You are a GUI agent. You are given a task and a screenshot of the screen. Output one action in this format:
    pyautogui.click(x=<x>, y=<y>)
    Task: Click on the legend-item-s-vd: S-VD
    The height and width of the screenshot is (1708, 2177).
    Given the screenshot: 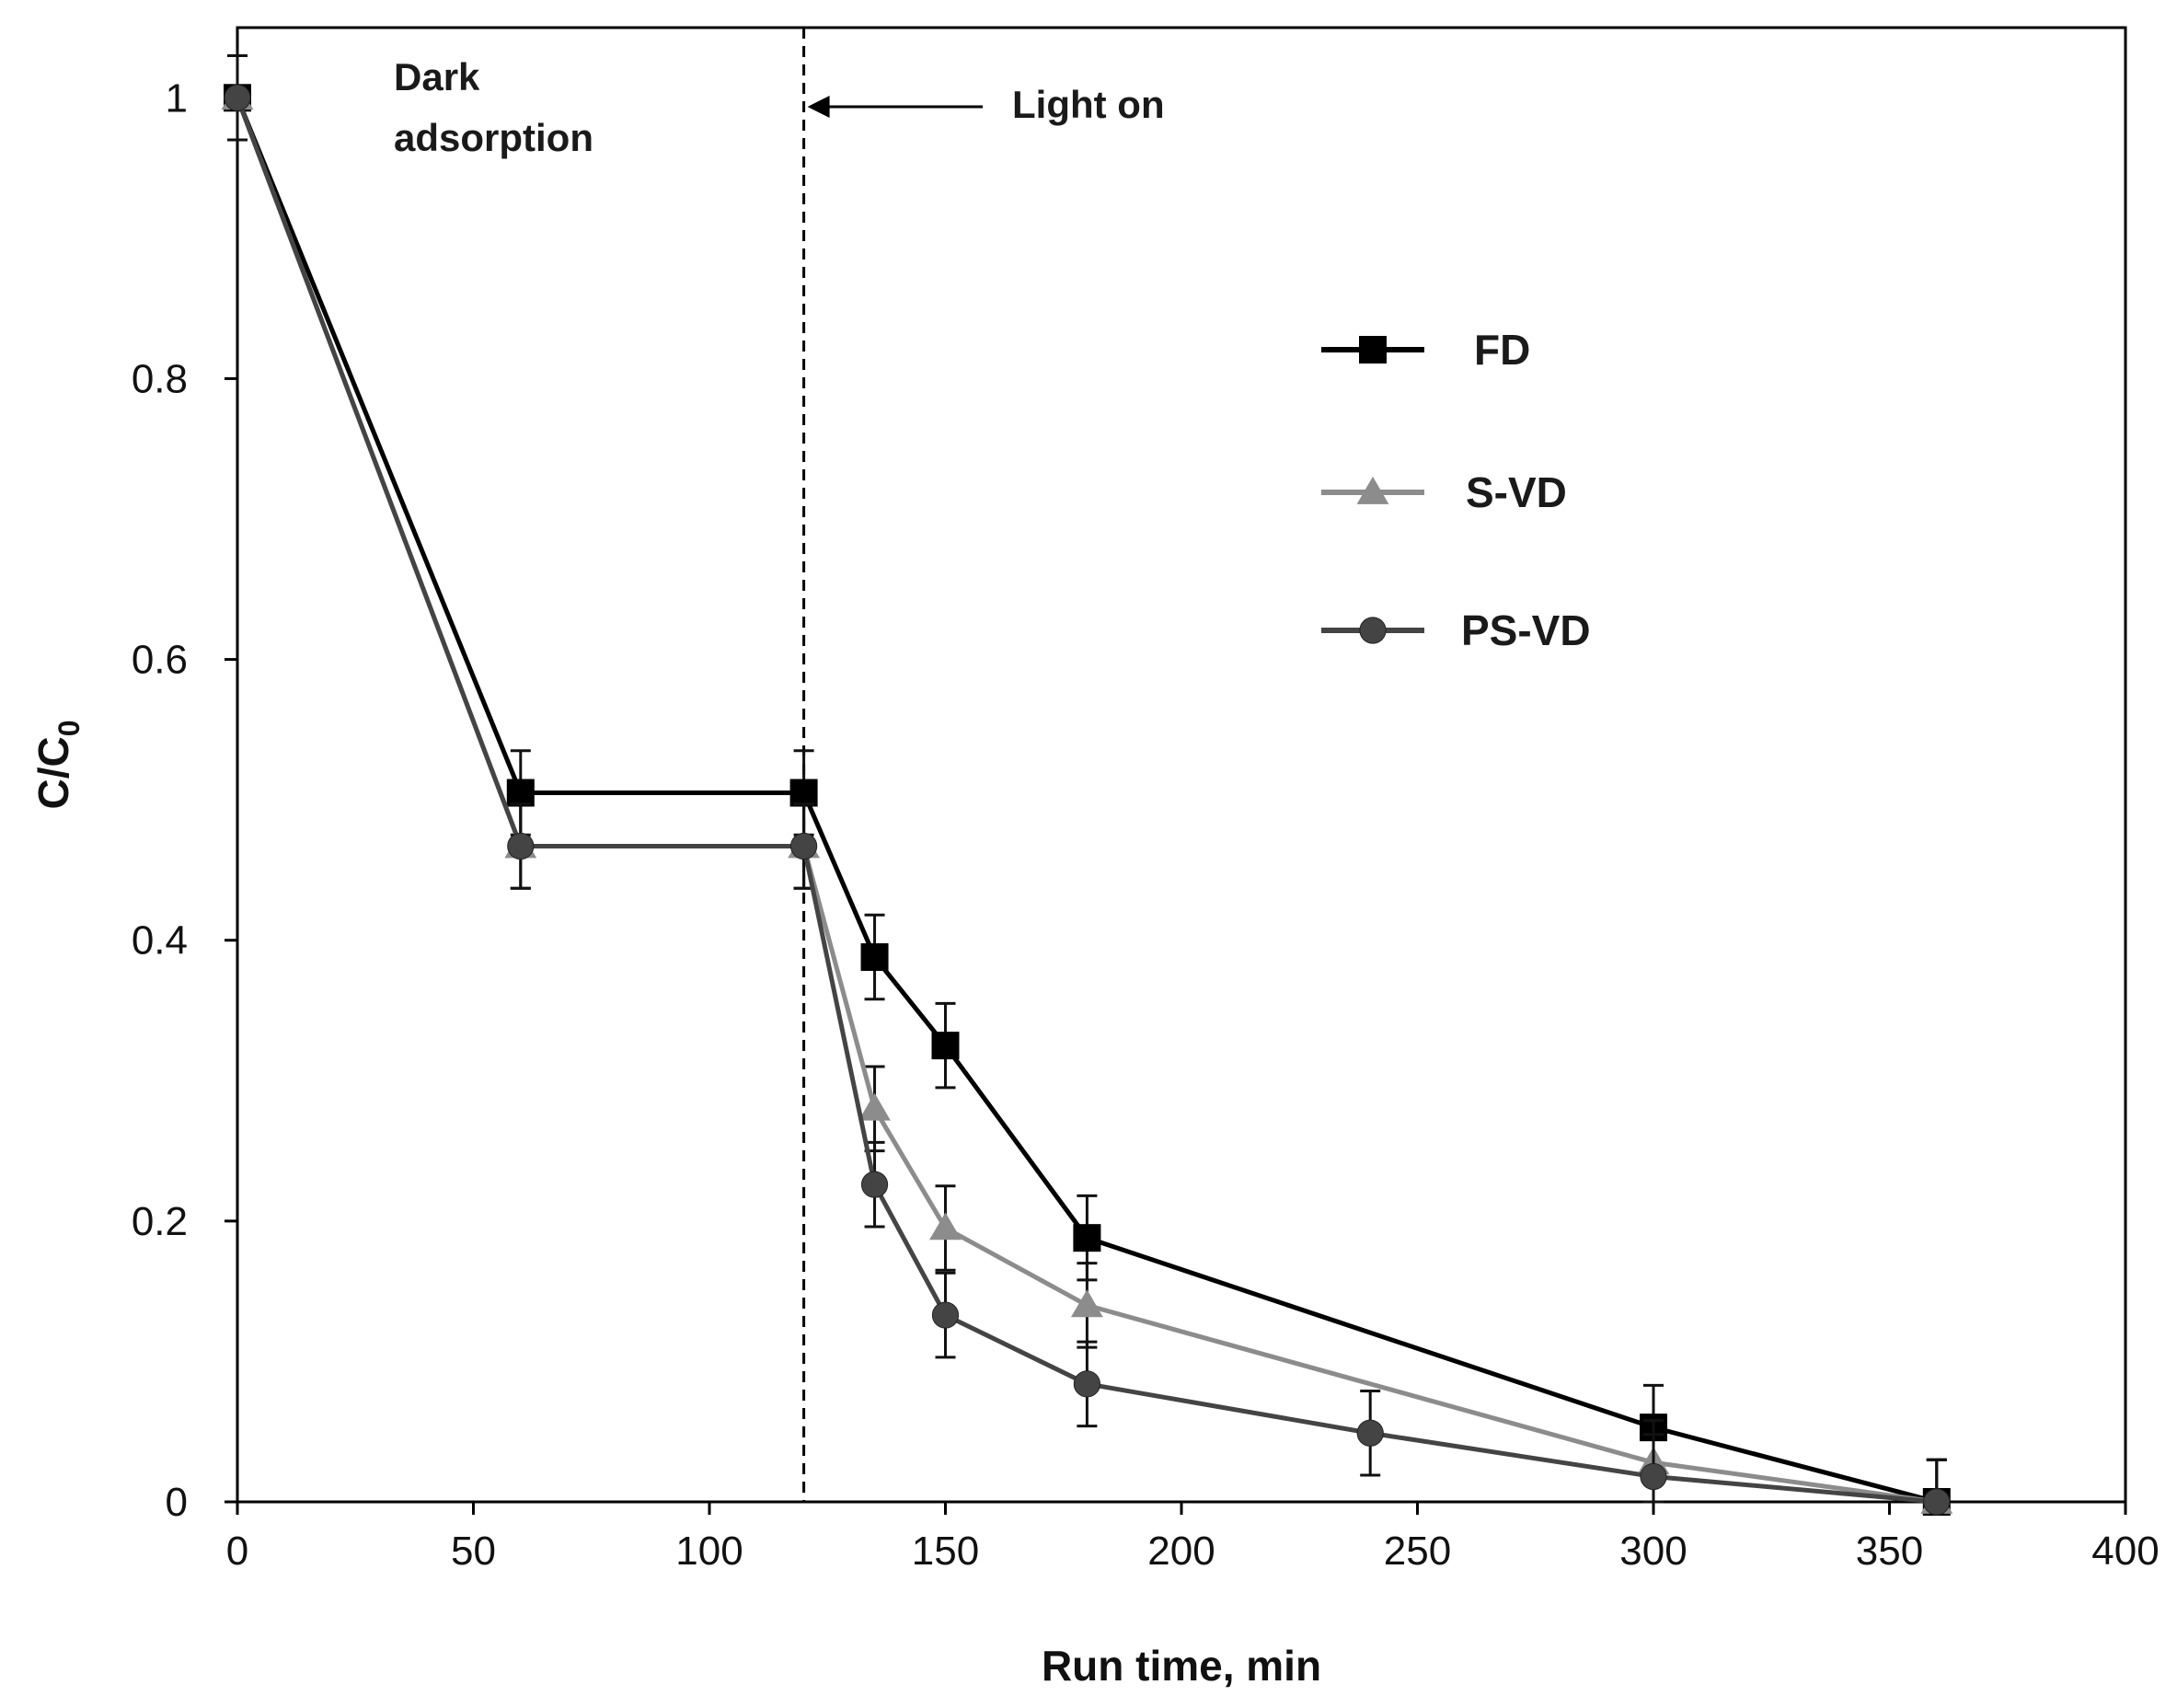 What is the action you would take?
    pyautogui.click(x=1444, y=492)
    